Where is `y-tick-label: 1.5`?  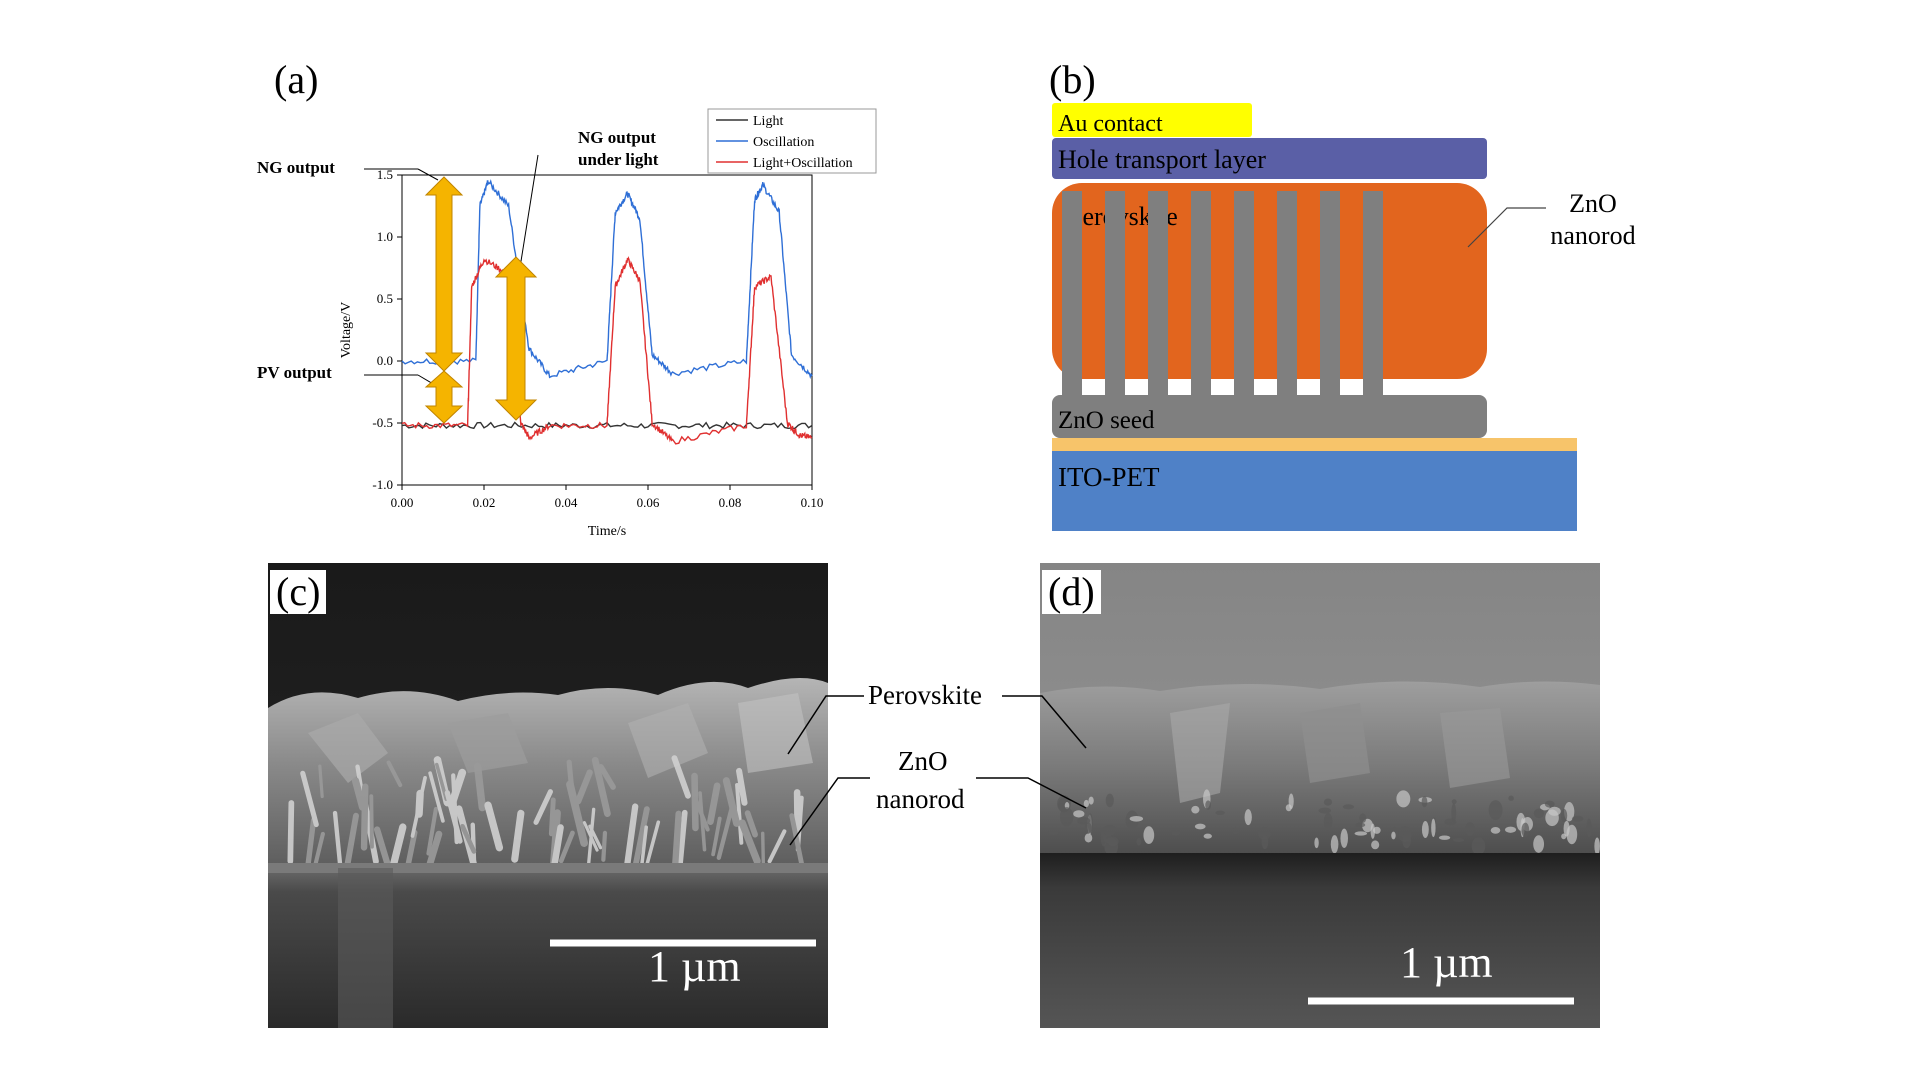
y-tick-label: 1.5 is located at coordinates (385, 174).